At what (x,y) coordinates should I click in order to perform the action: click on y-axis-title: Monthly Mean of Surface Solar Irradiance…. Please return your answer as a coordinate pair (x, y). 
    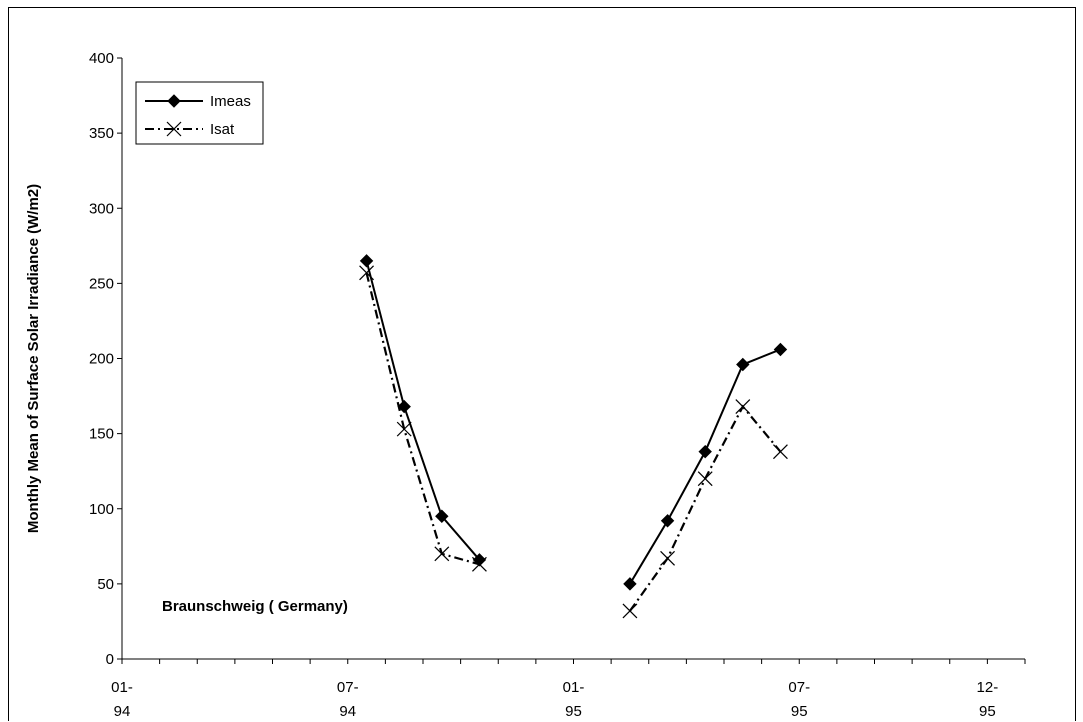
    Looking at the image, I should click on (33, 358).